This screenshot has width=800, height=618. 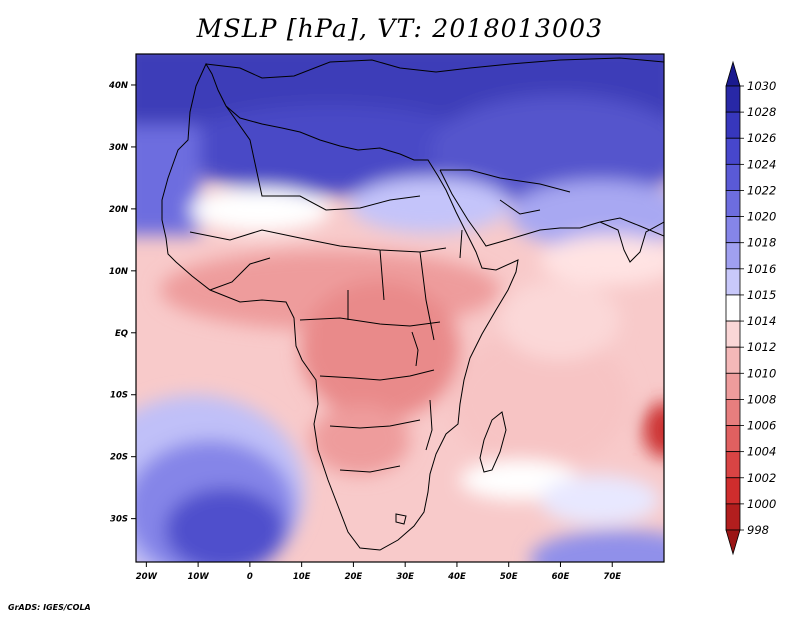 What do you see at coordinates (119, 396) in the screenshot?
I see `lat-tick-label: 10S` at bounding box center [119, 396].